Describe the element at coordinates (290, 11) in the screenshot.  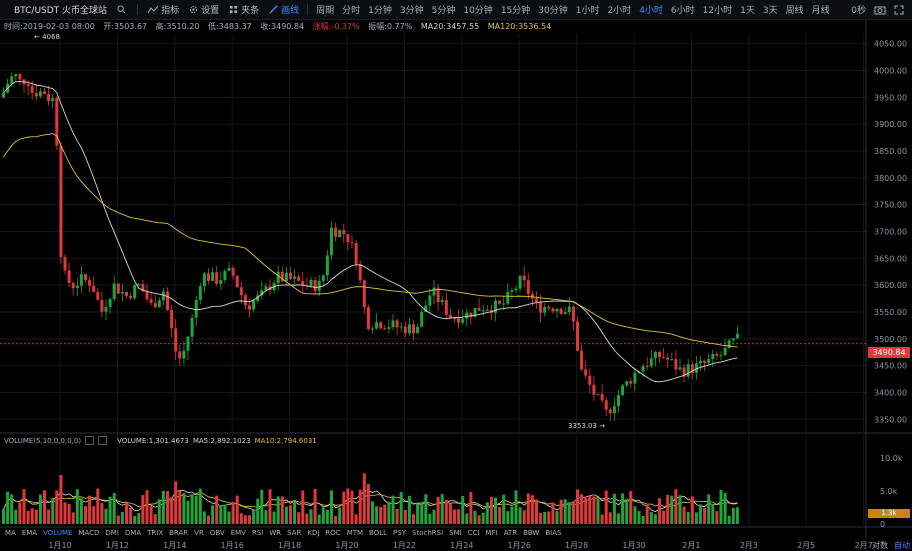
I see `draw-label: 画线` at that location.